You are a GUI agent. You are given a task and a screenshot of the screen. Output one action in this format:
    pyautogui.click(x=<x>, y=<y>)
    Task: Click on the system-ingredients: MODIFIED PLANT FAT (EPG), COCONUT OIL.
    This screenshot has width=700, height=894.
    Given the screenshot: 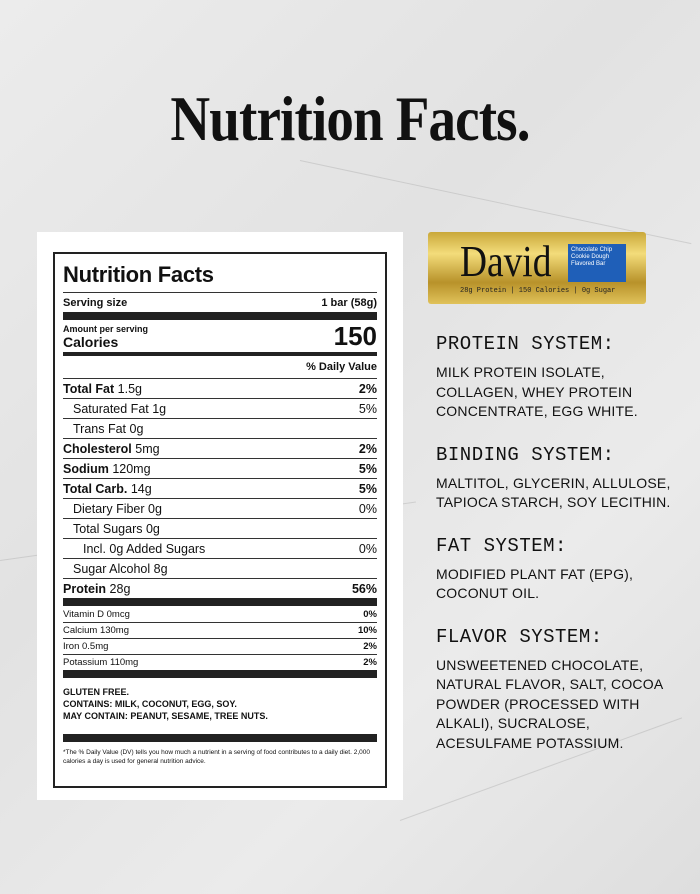 What is the action you would take?
    pyautogui.click(x=535, y=583)
    